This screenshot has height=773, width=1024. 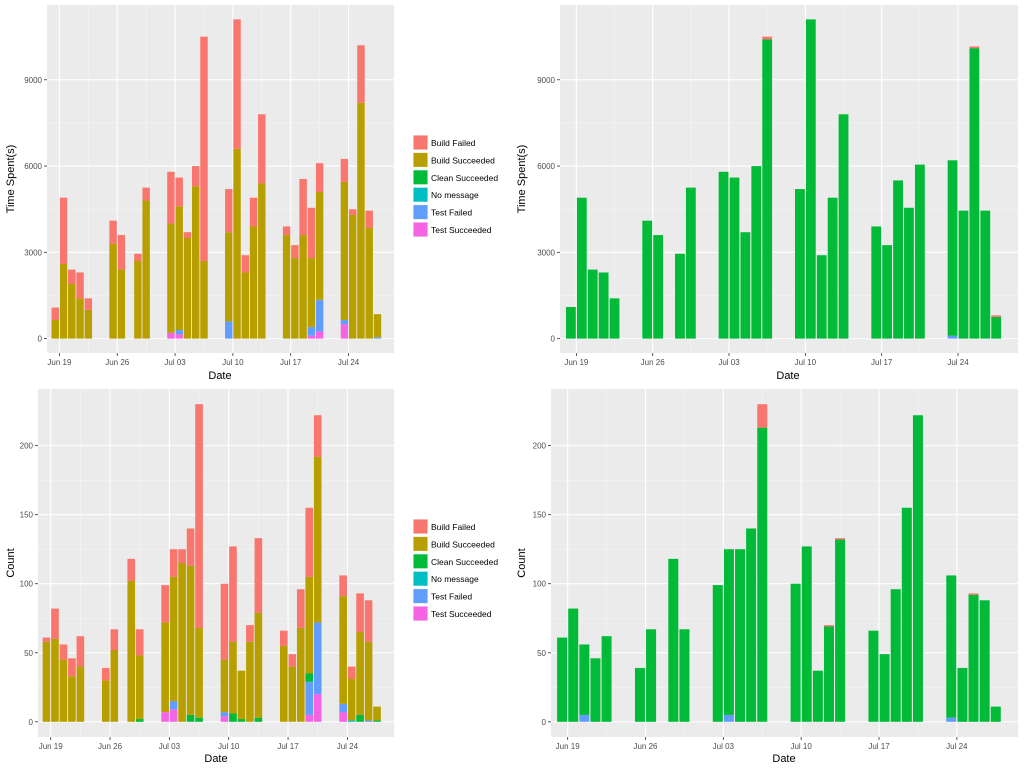 I want to click on y-tick-label: 100, so click(x=27, y=584).